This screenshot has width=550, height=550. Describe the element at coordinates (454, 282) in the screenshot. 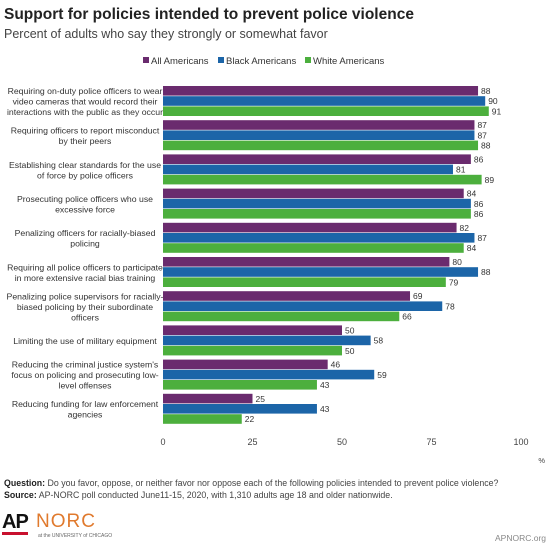

I see `bar-value-label: 79` at that location.